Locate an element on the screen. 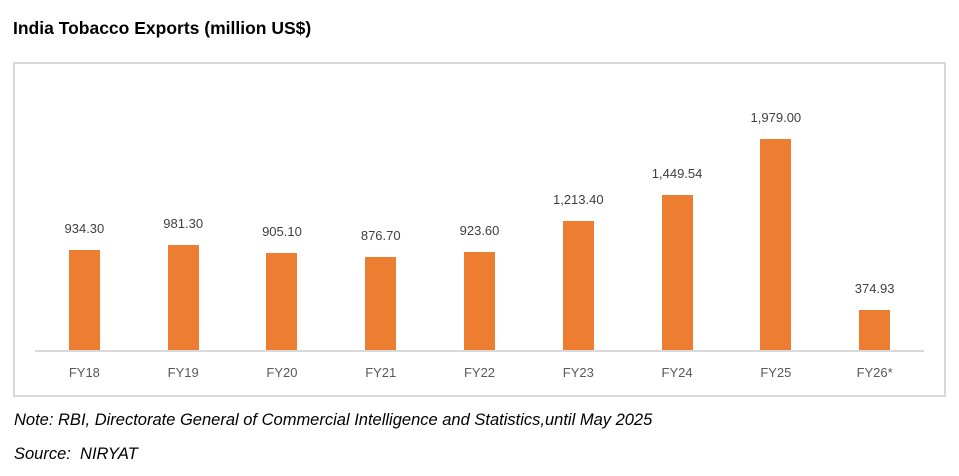 The image size is (959, 476). x-axis-tick-label: FY22 is located at coordinates (479, 372).